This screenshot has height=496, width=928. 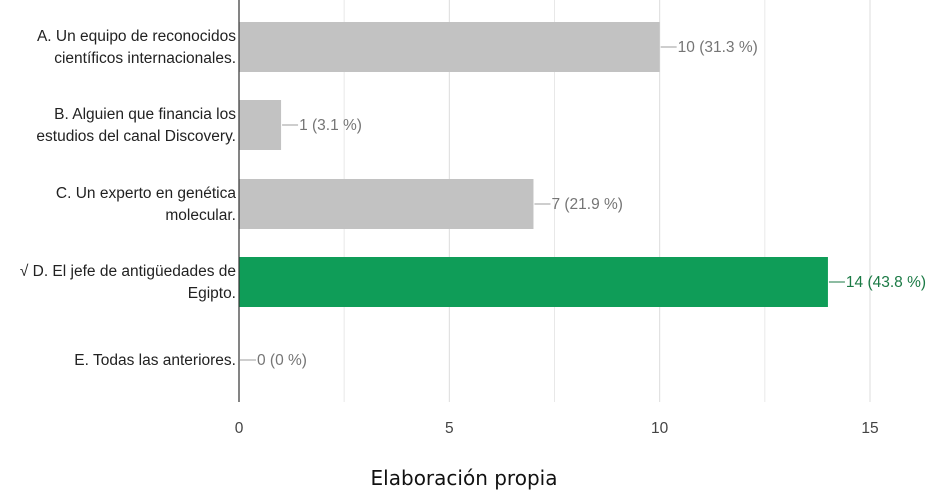 I want to click on value-label: 14 (43.8 %), so click(x=886, y=282).